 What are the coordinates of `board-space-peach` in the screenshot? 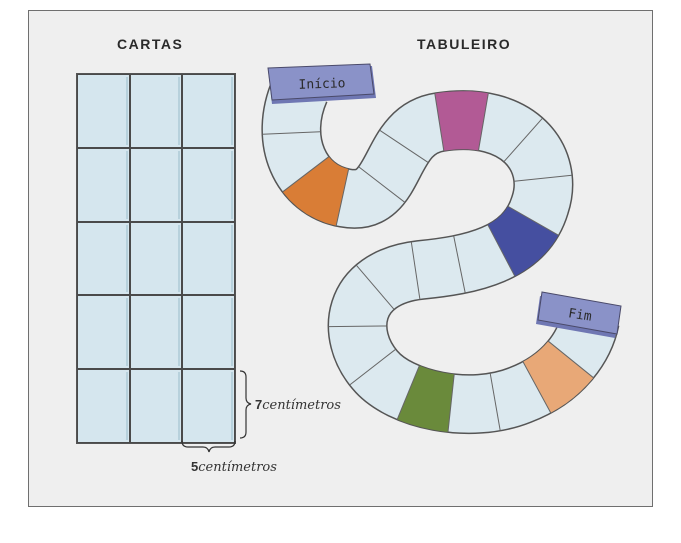 It's located at (558, 377).